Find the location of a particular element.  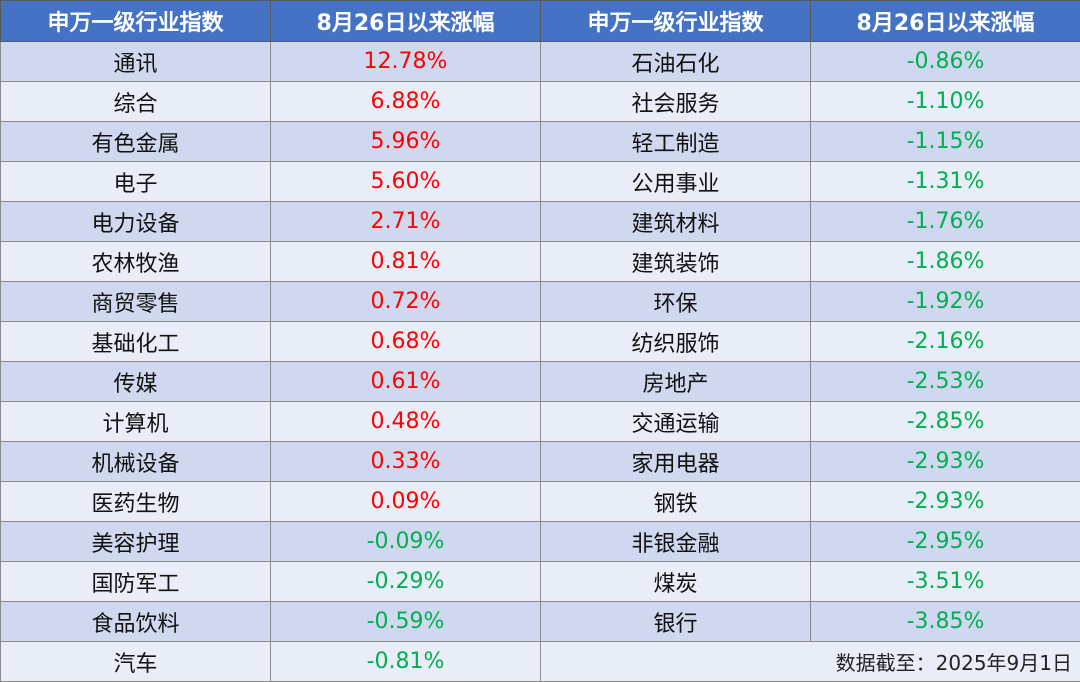

industry-name: 钢铁 is located at coordinates (676, 502).